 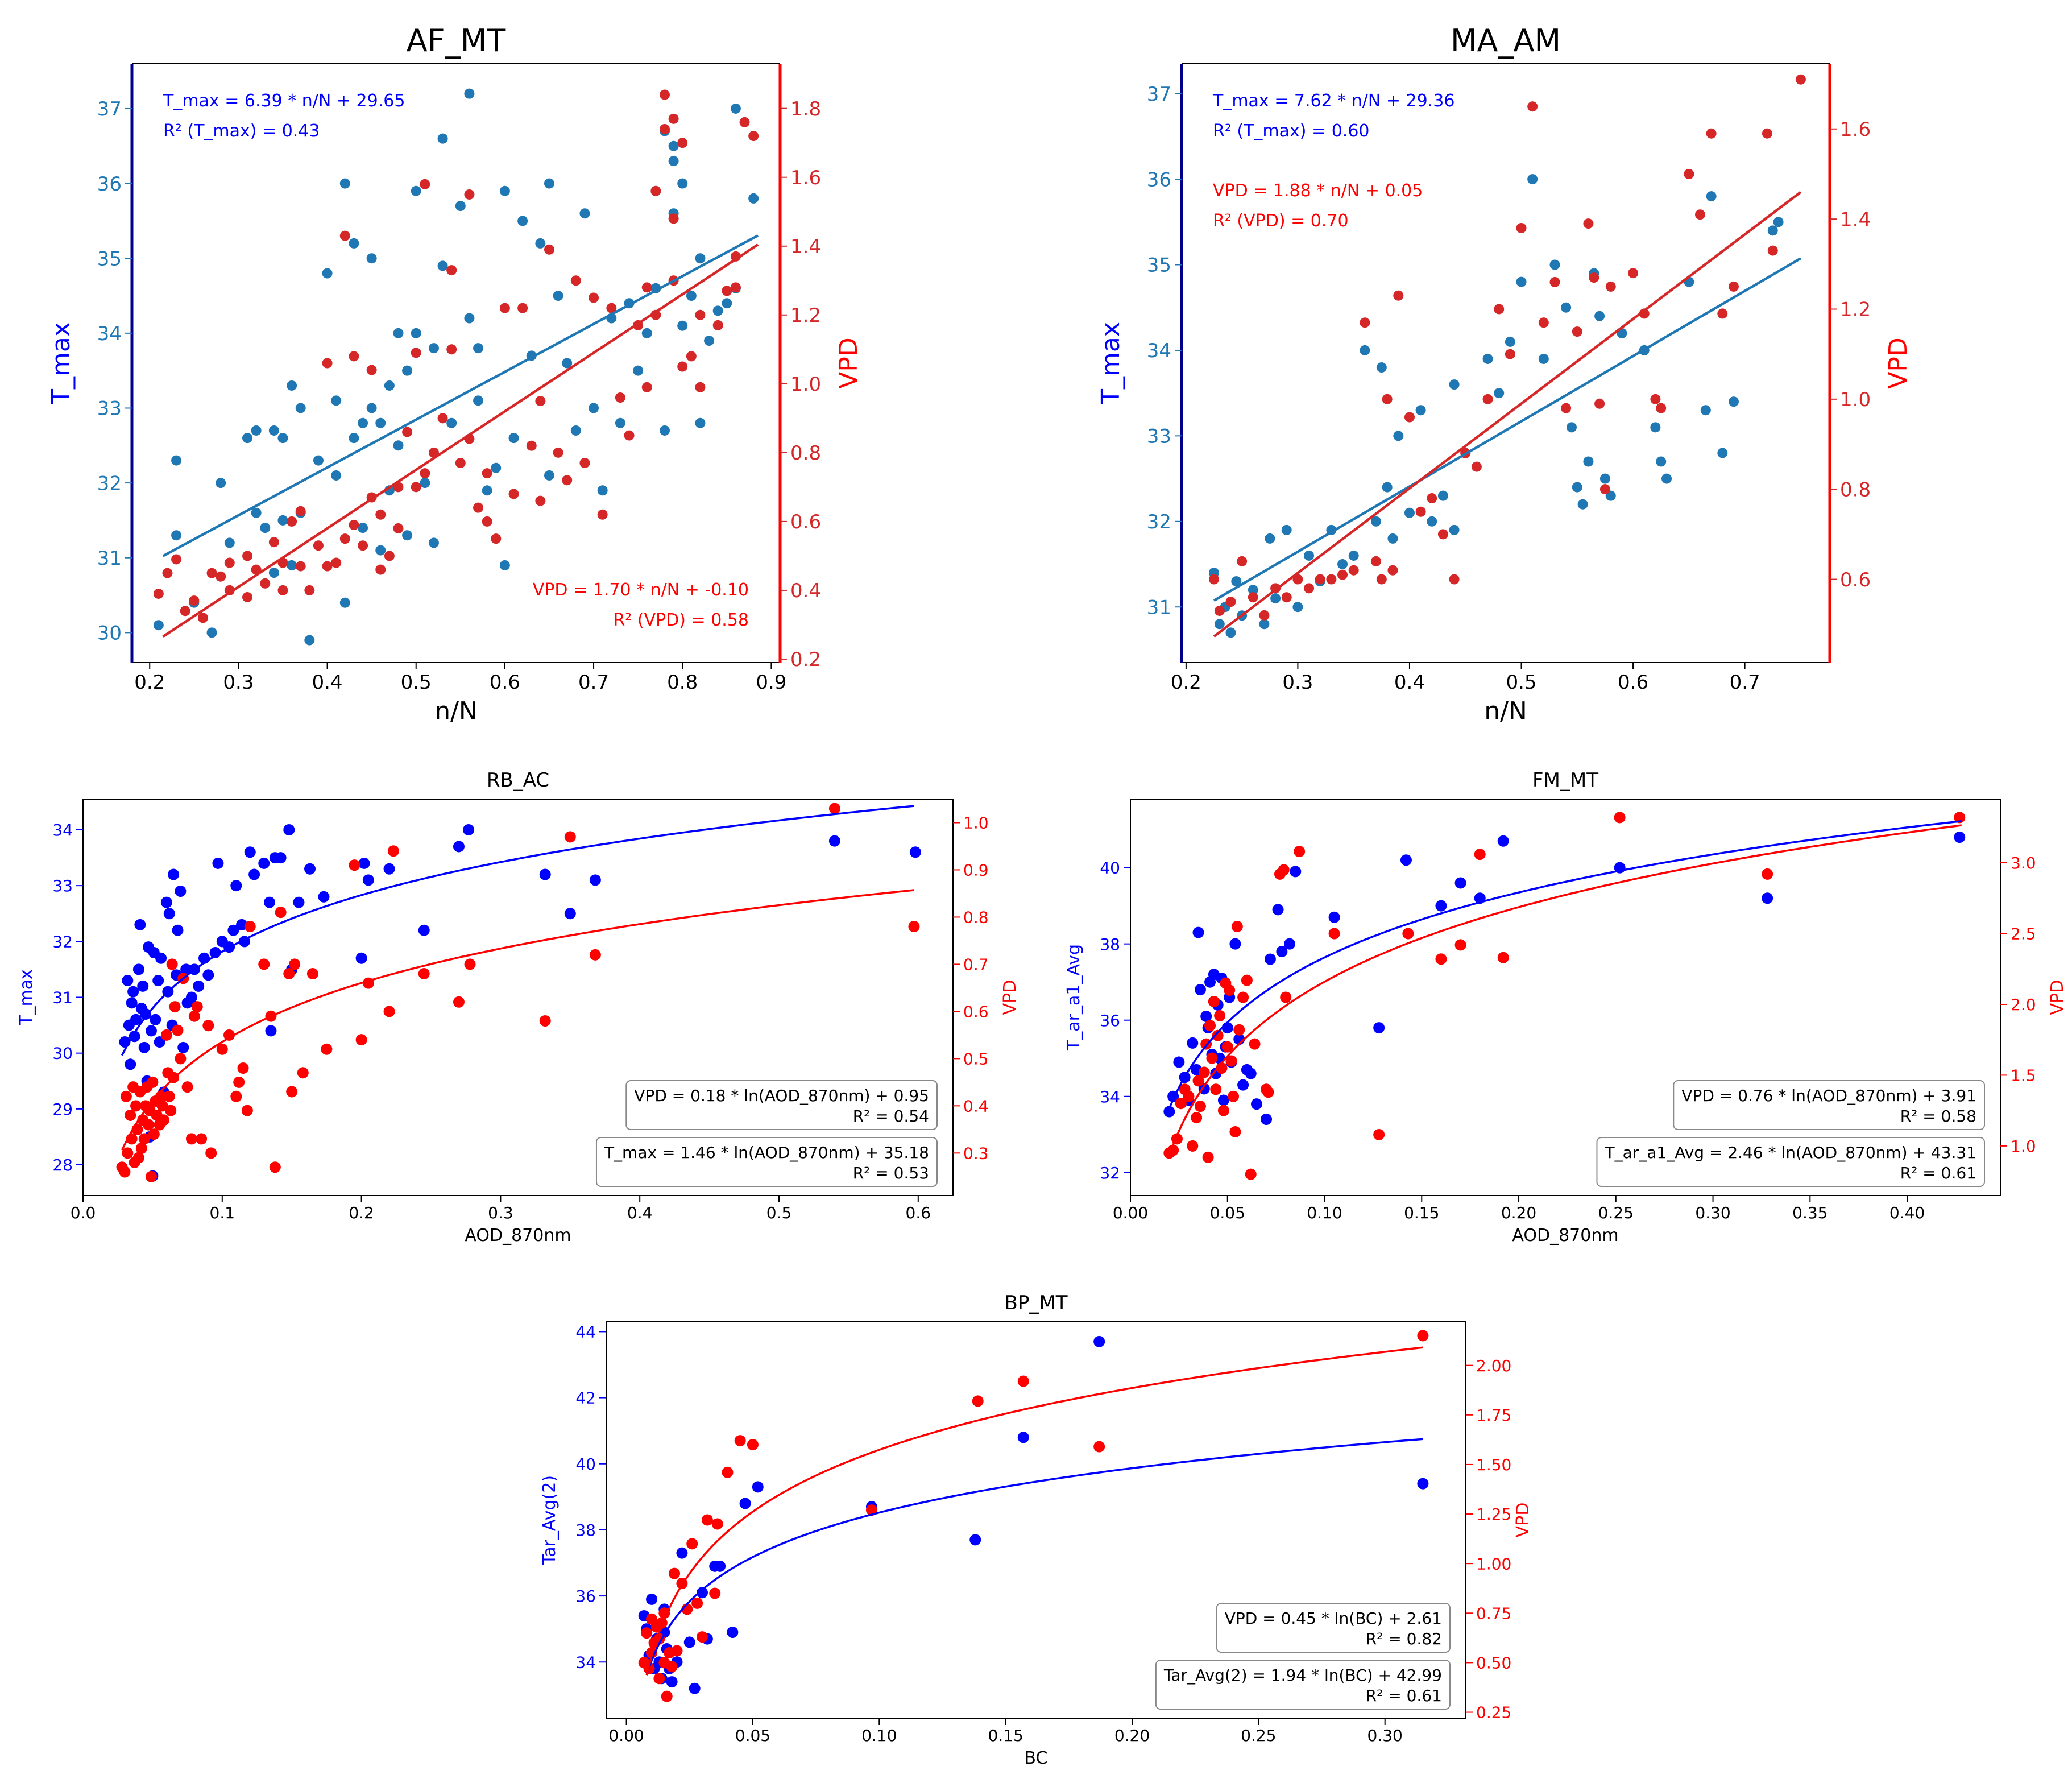 What do you see at coordinates (1318, 191) in the screenshot?
I see `right-fit-equation: VPD = 1.88 * n/N + 0.05` at bounding box center [1318, 191].